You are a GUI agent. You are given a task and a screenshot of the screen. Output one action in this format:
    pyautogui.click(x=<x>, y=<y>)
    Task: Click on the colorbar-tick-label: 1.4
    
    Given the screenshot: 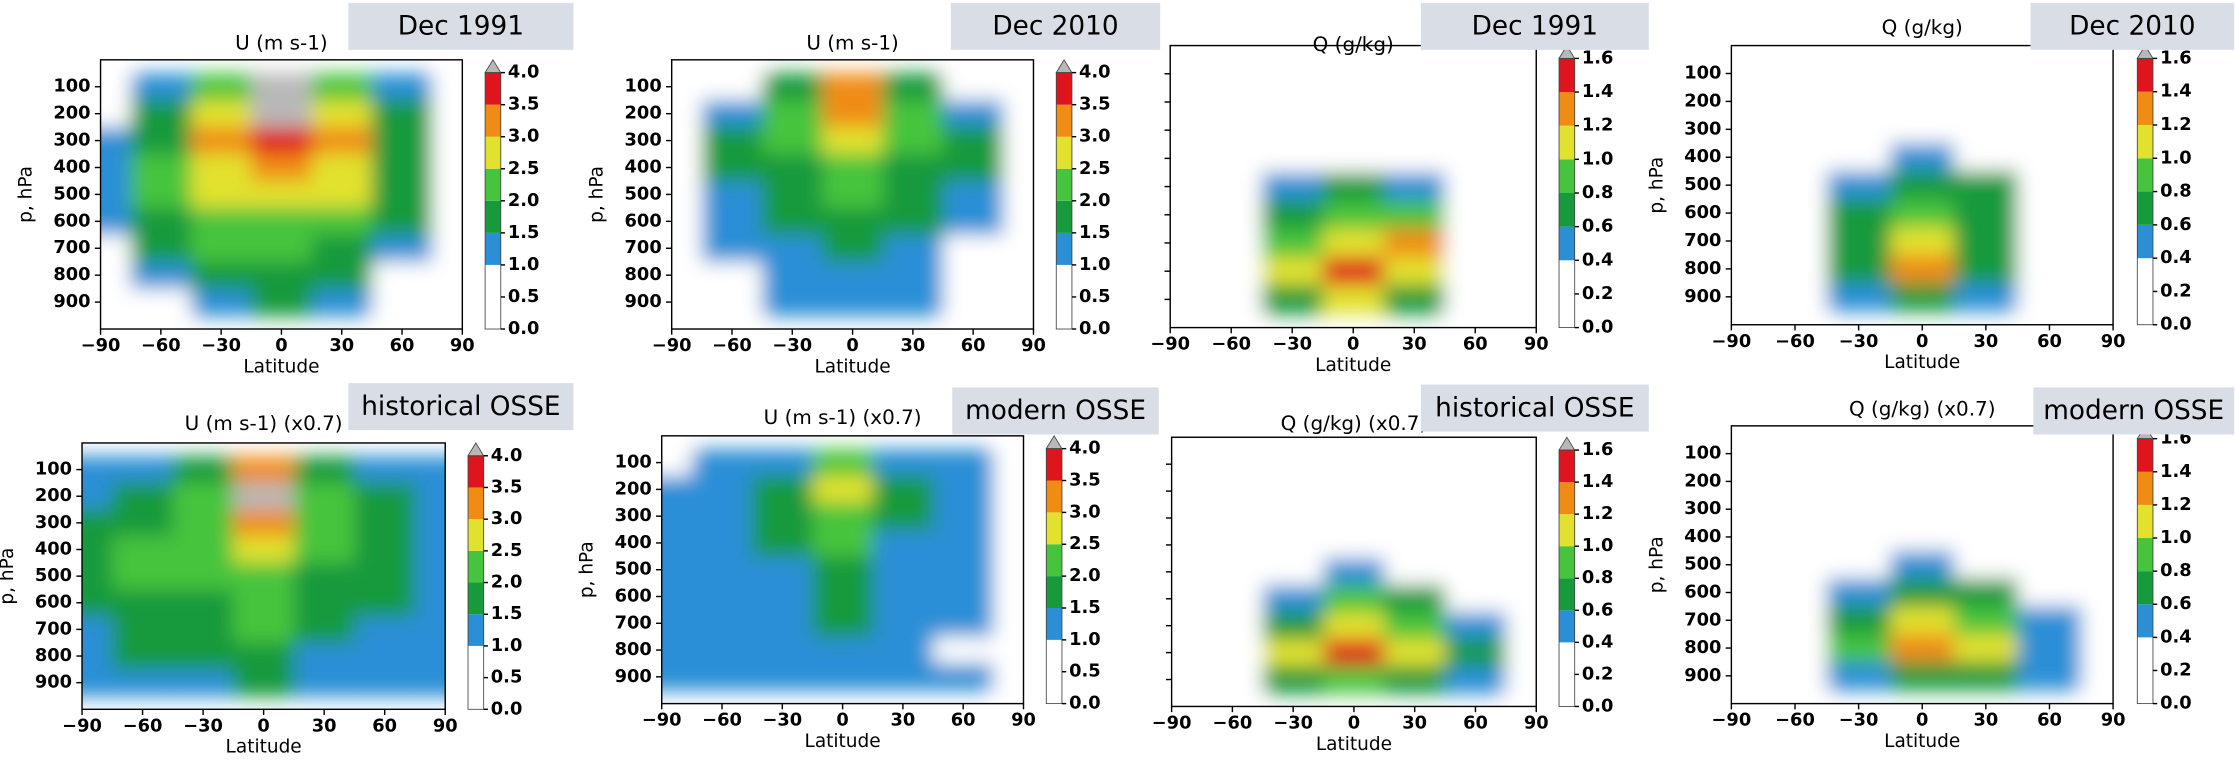 What is the action you would take?
    pyautogui.click(x=2176, y=91)
    